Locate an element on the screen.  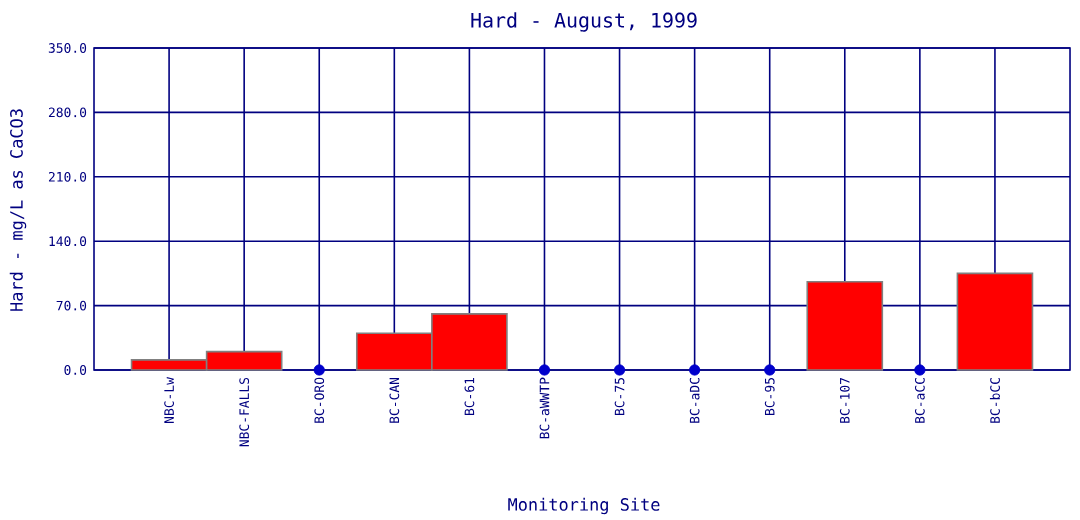
y-axis-title: Hard - mg/L as CaCO3 is located at coordinates (18, 210).